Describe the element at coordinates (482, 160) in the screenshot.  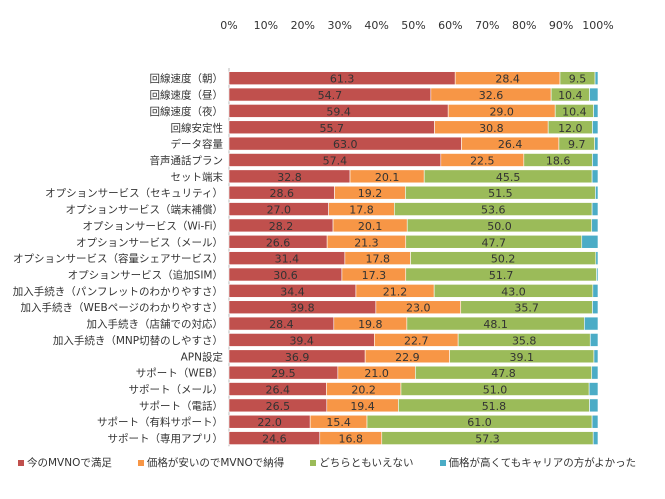
I see `data-label: 22.5` at that location.